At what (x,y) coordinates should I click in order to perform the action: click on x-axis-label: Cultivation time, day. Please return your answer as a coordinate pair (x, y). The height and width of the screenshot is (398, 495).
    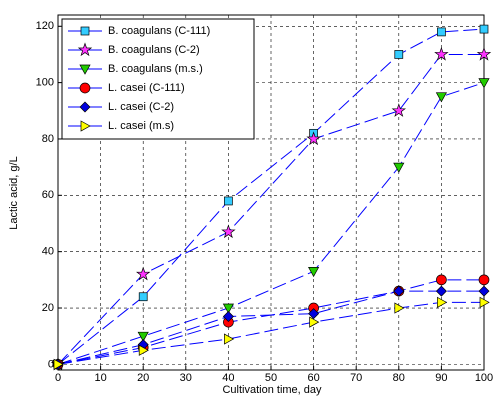
    Looking at the image, I should click on (272, 390).